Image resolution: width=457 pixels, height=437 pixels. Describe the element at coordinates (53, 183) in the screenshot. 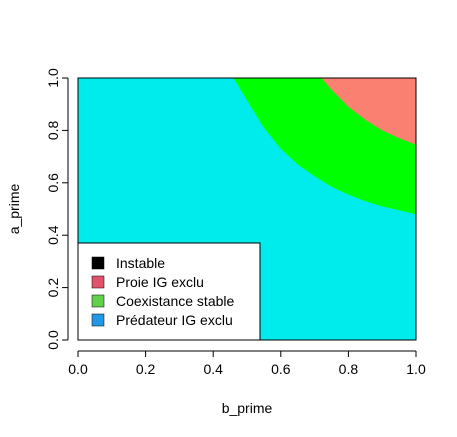

I see `y-tick-label: 0.6` at that location.